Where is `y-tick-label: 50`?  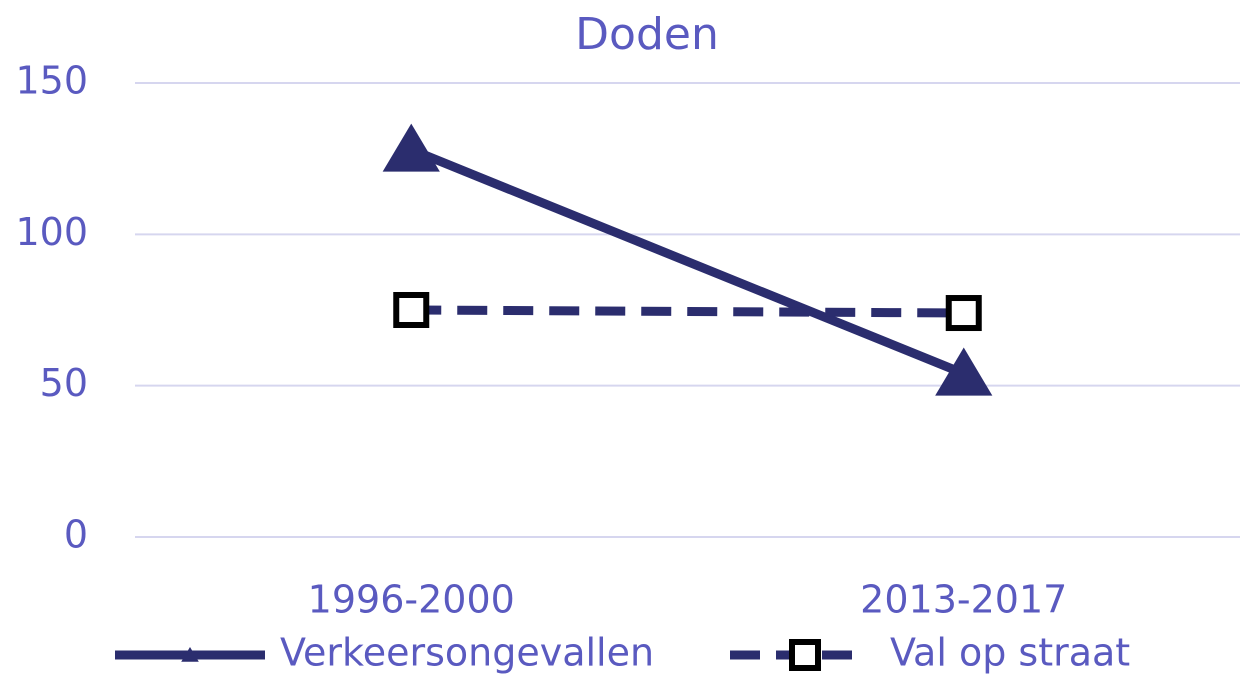 y-tick-label: 50 is located at coordinates (64, 383).